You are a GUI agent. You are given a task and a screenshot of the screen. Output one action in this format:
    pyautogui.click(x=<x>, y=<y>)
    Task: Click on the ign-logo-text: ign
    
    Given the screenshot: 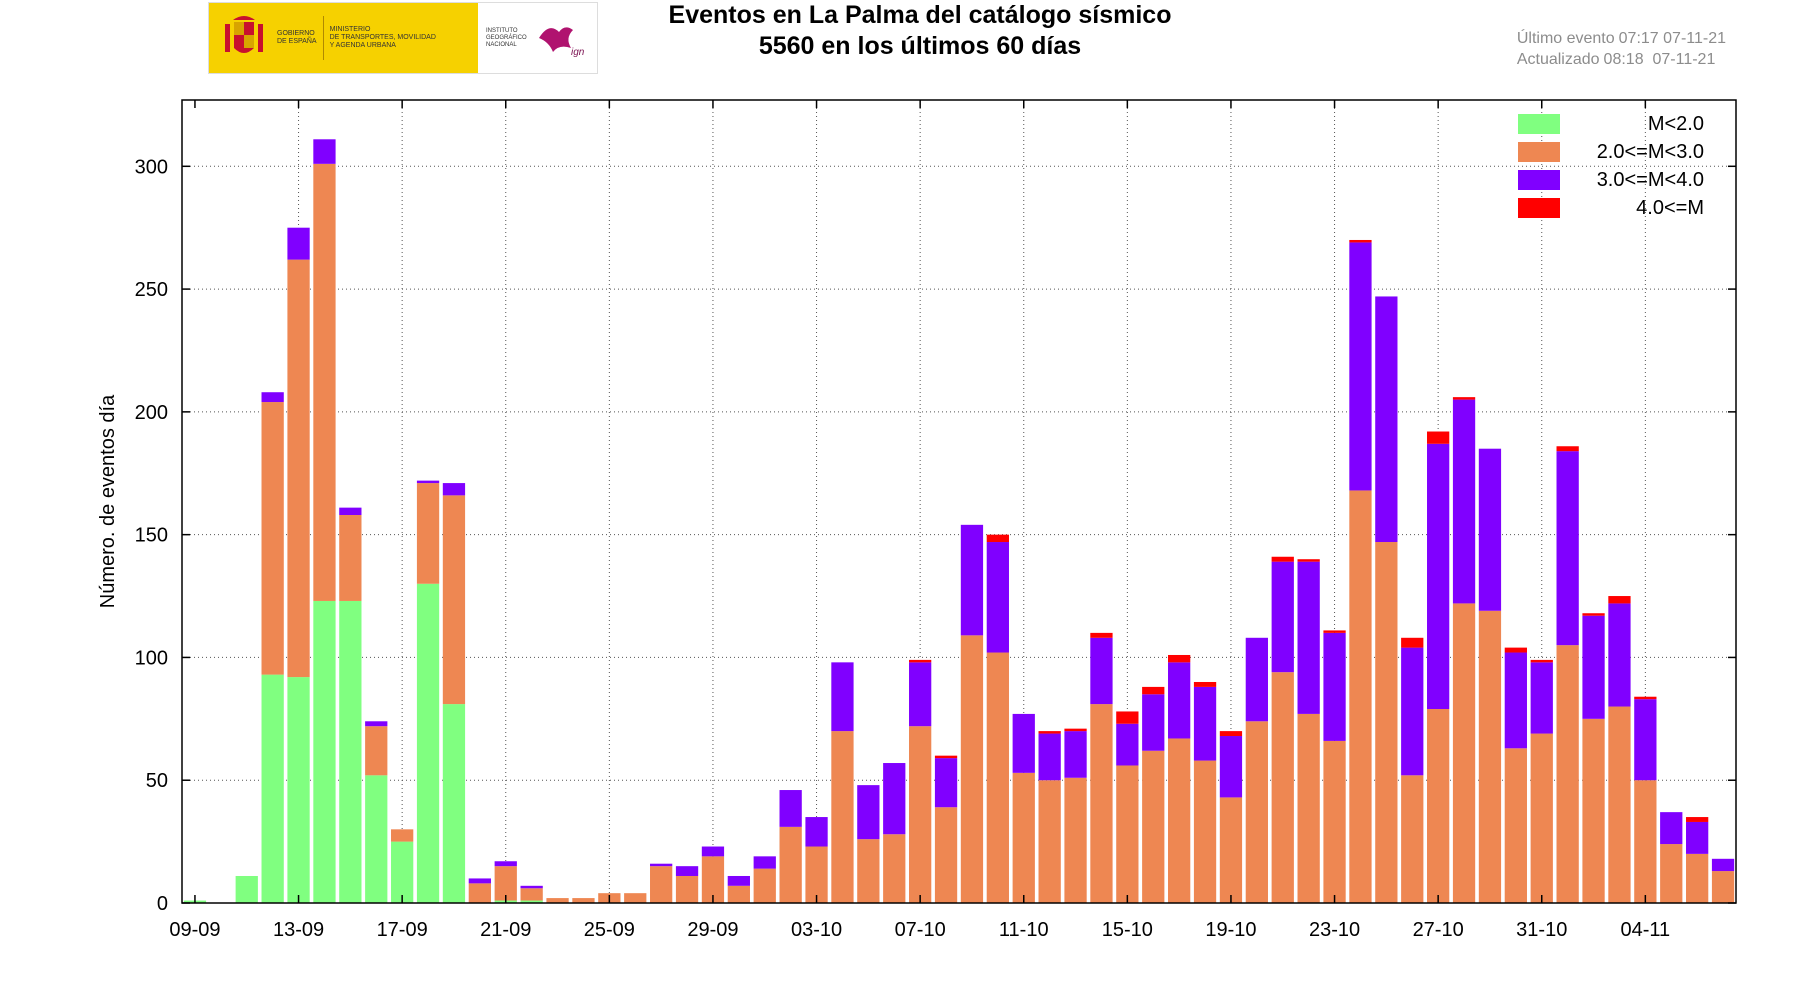 What is the action you would take?
    pyautogui.click(x=578, y=52)
    